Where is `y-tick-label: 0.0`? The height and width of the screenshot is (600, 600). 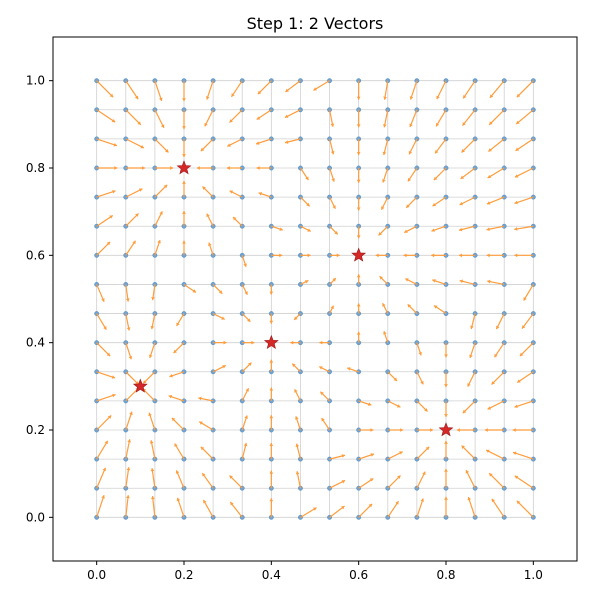 y-tick-label: 0.0 is located at coordinates (35, 517).